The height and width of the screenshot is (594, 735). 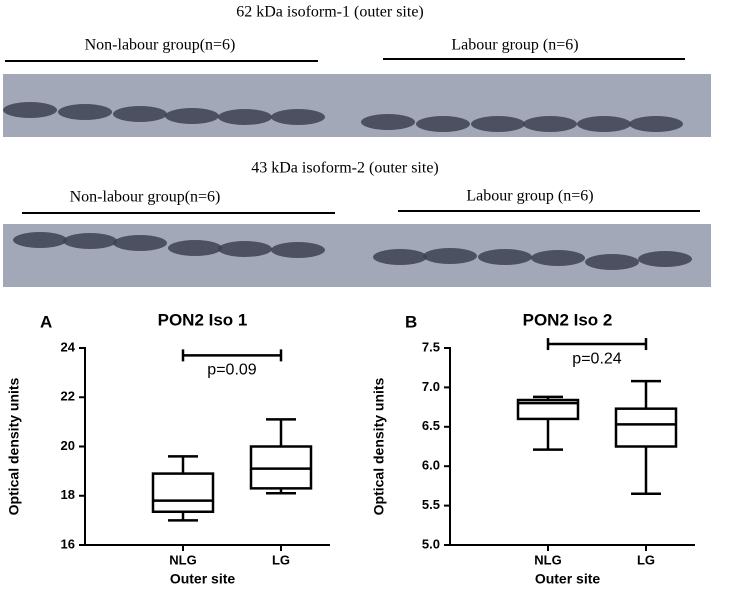 What do you see at coordinates (431, 425) in the screenshot?
I see `y-tick-label: 6.5` at bounding box center [431, 425].